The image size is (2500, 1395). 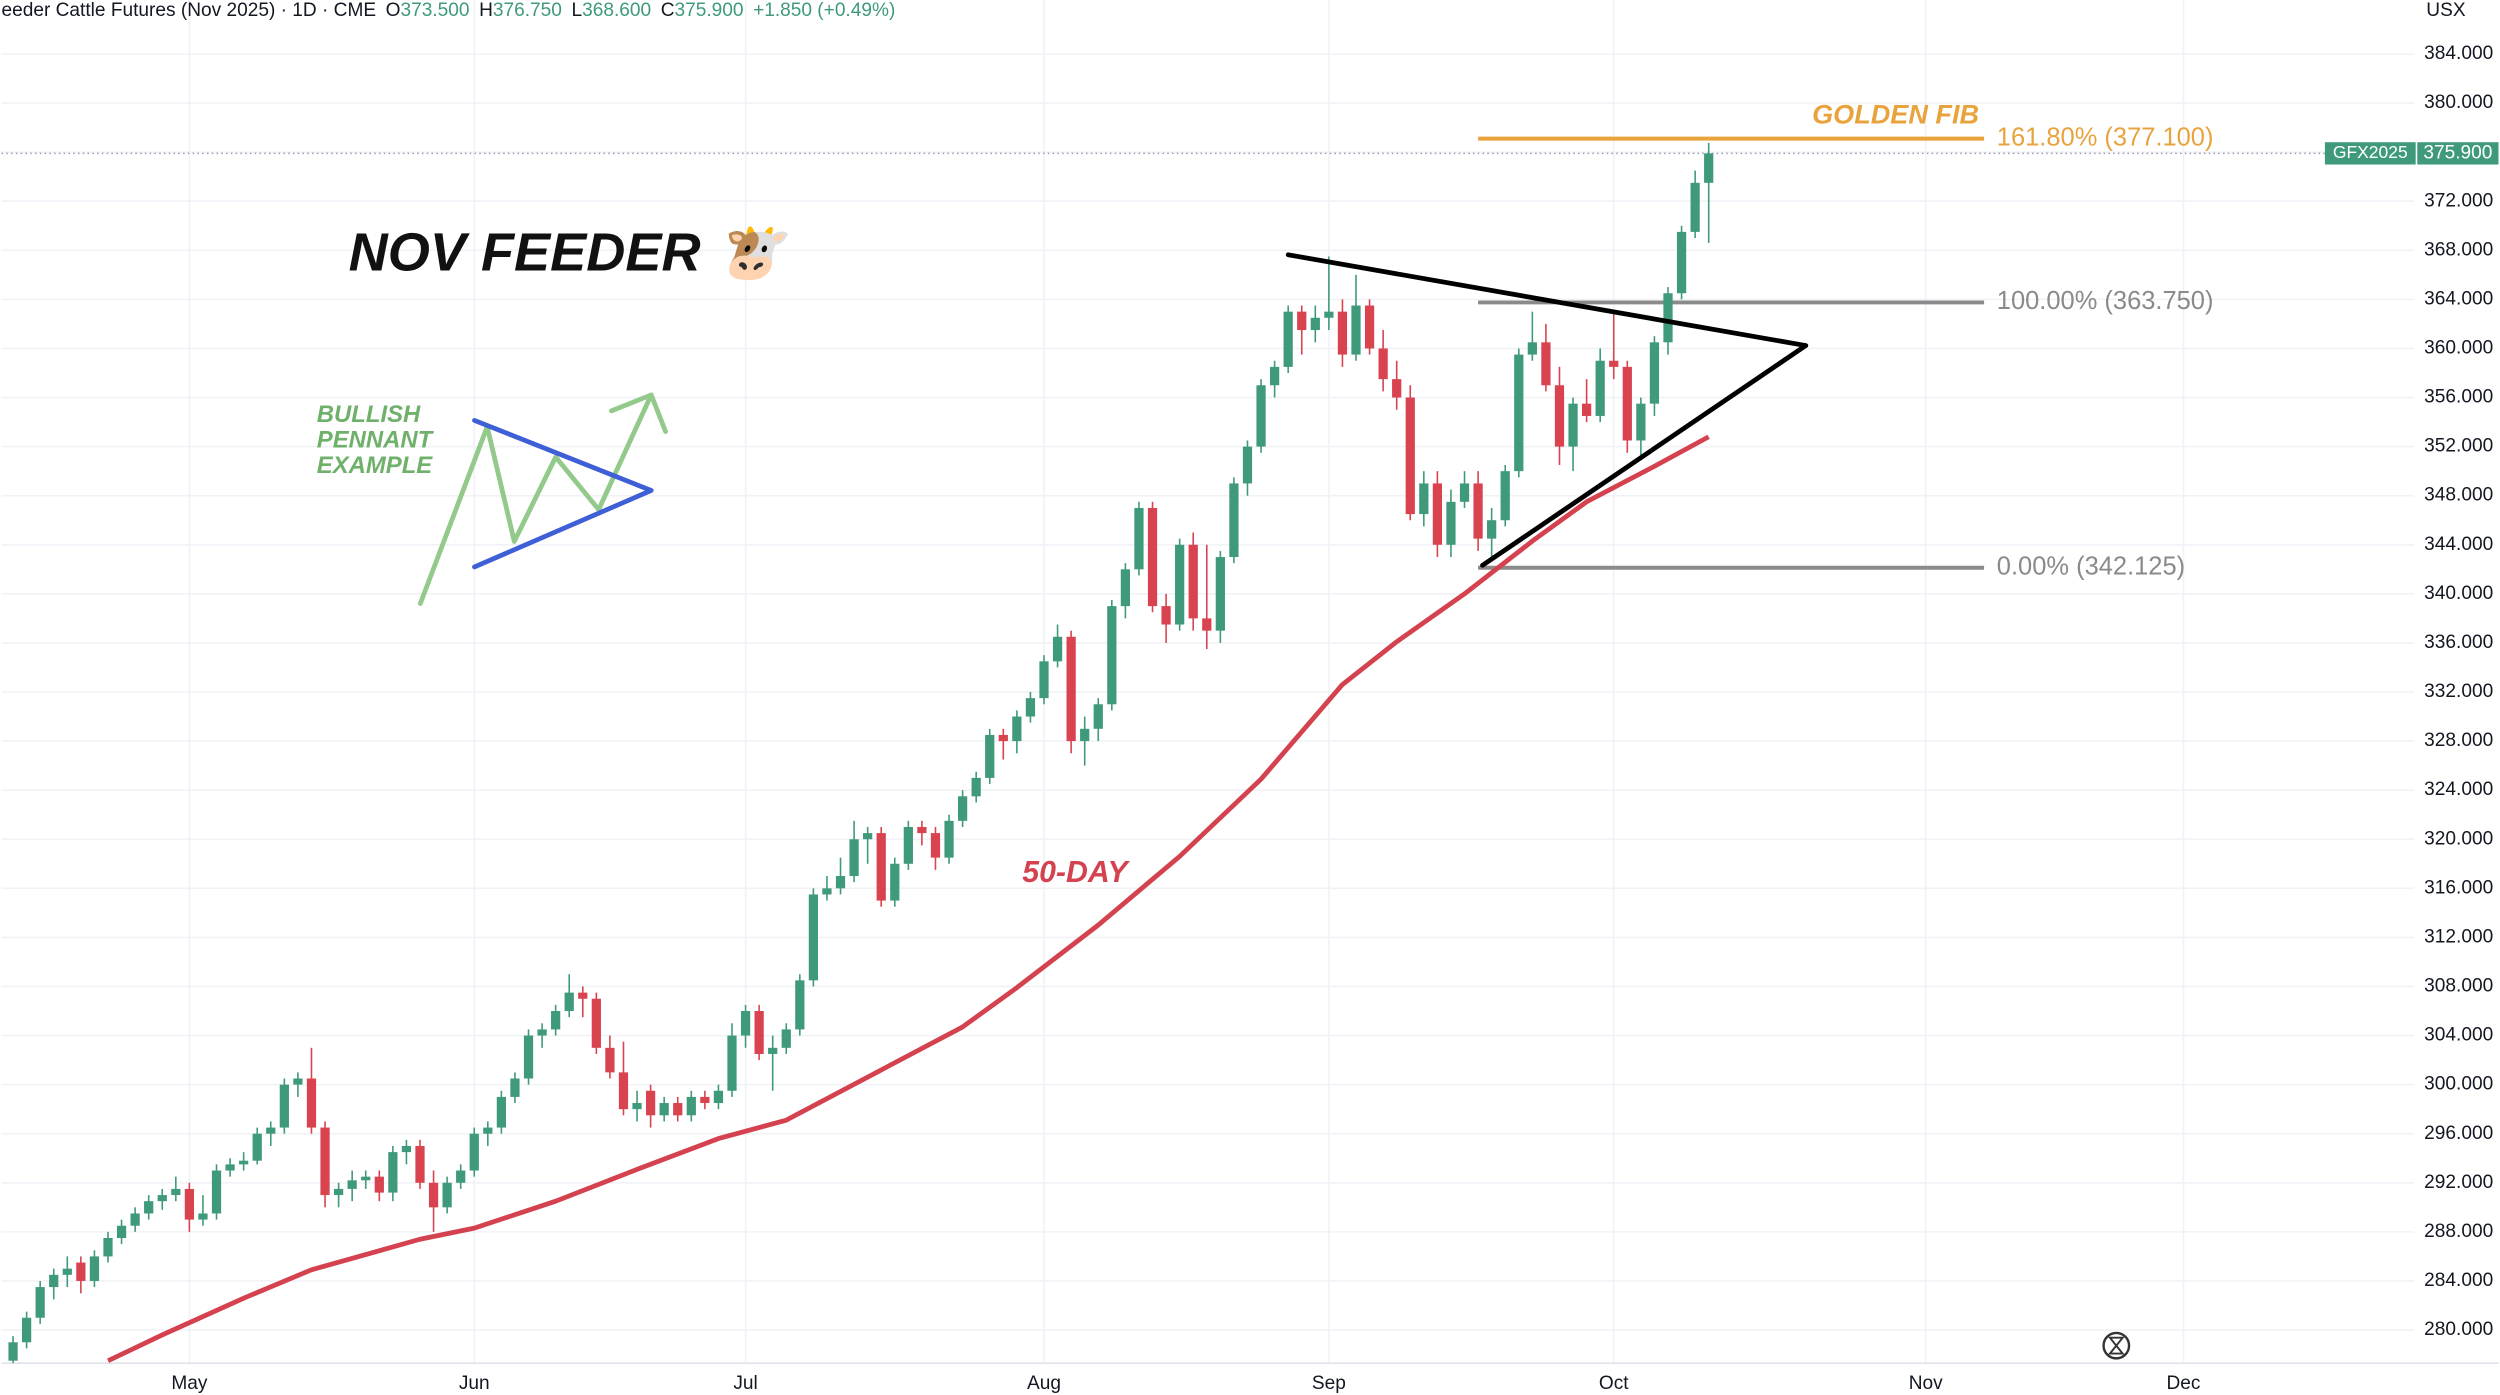 I want to click on header-key: L, so click(x=576, y=10).